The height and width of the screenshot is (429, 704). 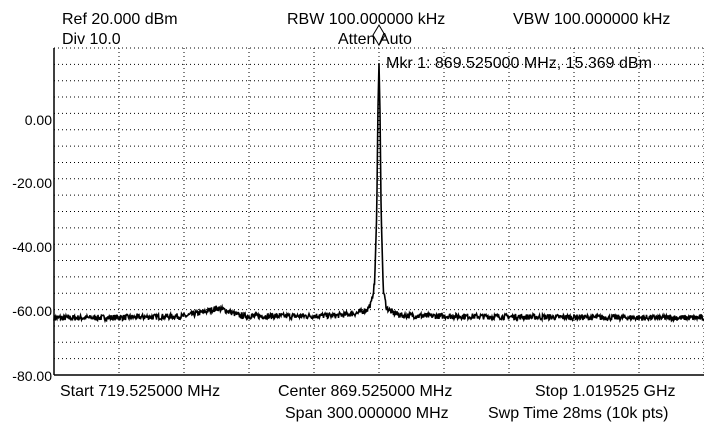 What do you see at coordinates (32, 376) in the screenshot?
I see `y-tick-label: -80.00` at bounding box center [32, 376].